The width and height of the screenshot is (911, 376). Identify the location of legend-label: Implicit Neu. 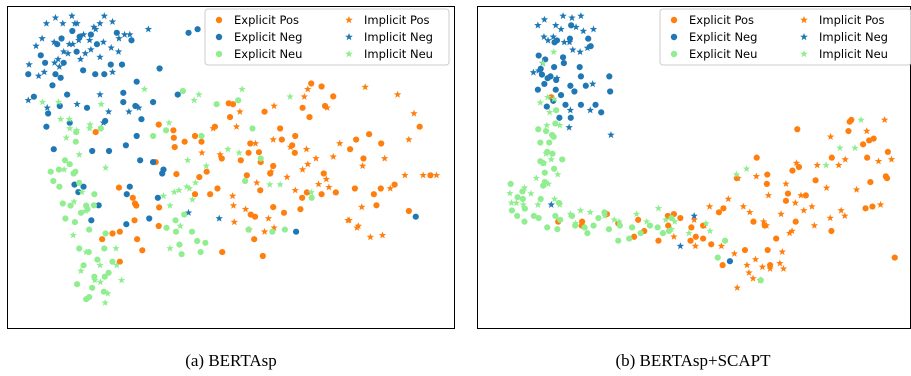
(398, 54).